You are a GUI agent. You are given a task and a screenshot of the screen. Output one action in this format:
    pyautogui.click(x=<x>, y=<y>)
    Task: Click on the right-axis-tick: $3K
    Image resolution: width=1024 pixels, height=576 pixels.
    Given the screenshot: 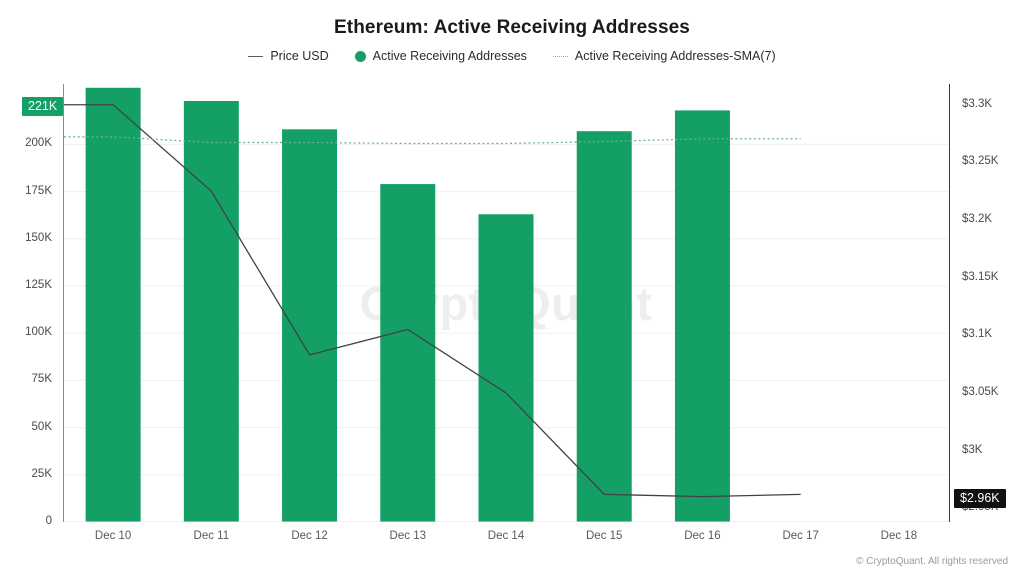 What is the action you would take?
    pyautogui.click(x=972, y=449)
    